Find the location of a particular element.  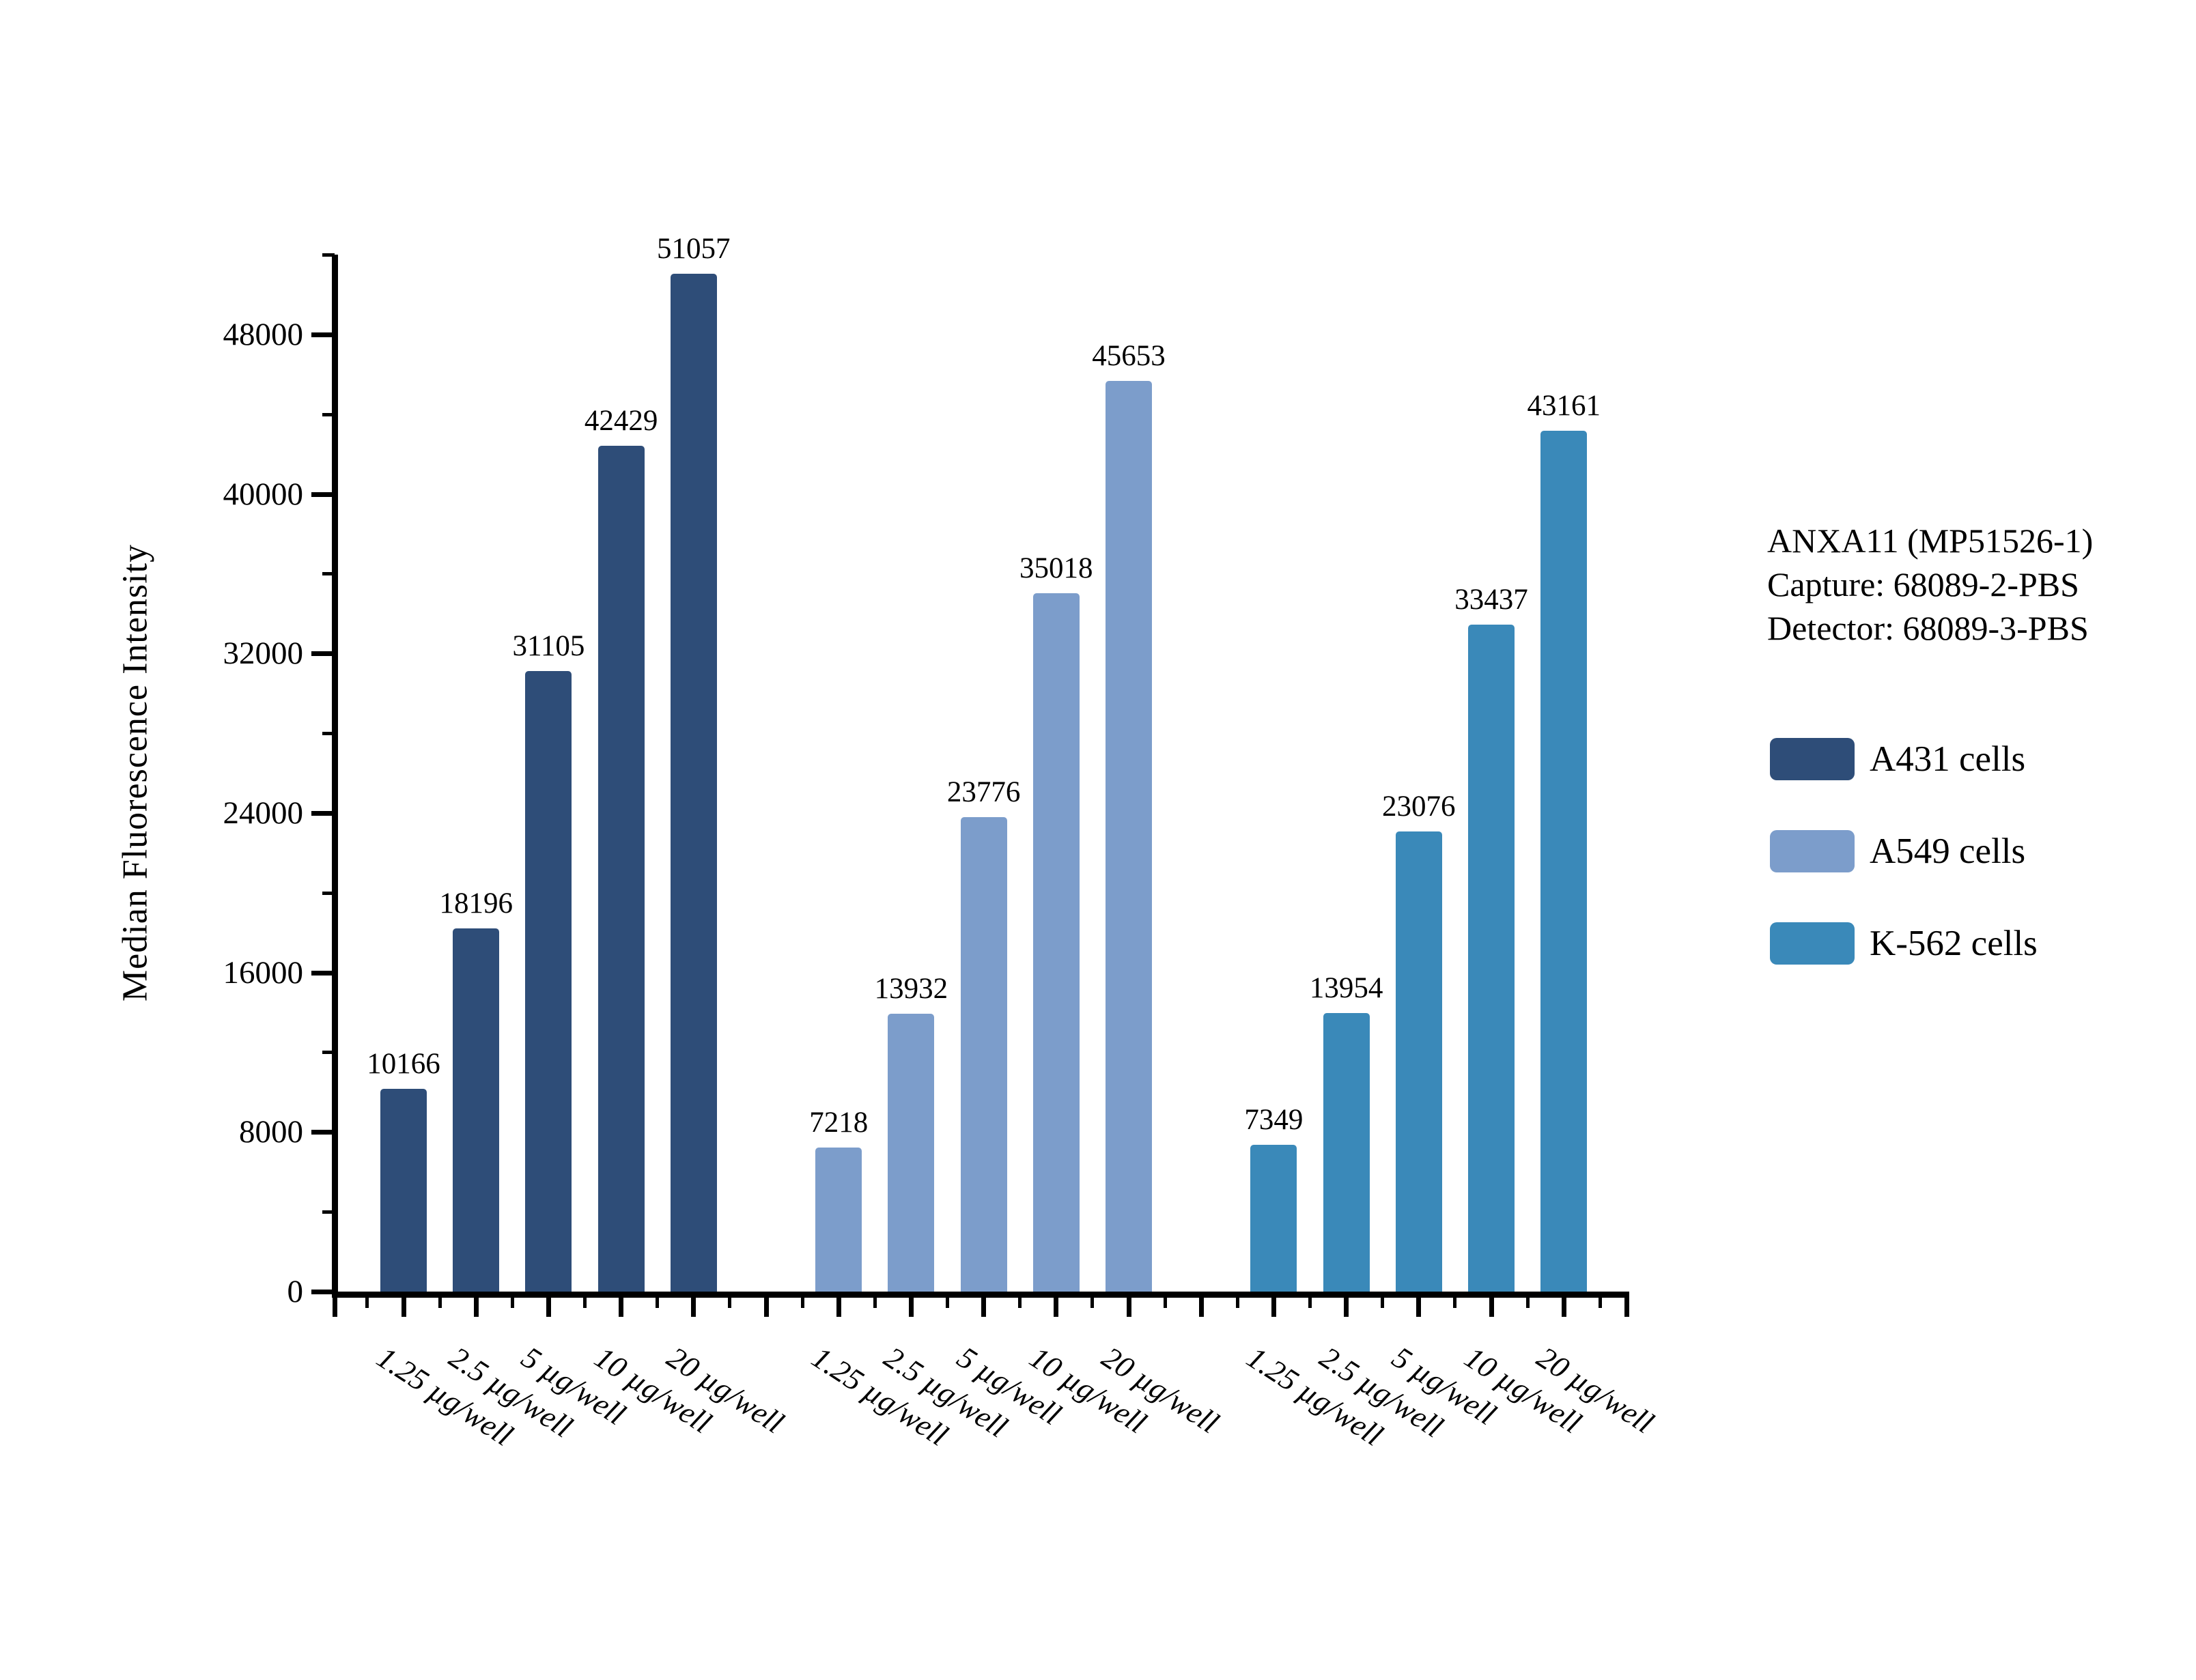

bar-value-label: 51057 is located at coordinates (694, 248).